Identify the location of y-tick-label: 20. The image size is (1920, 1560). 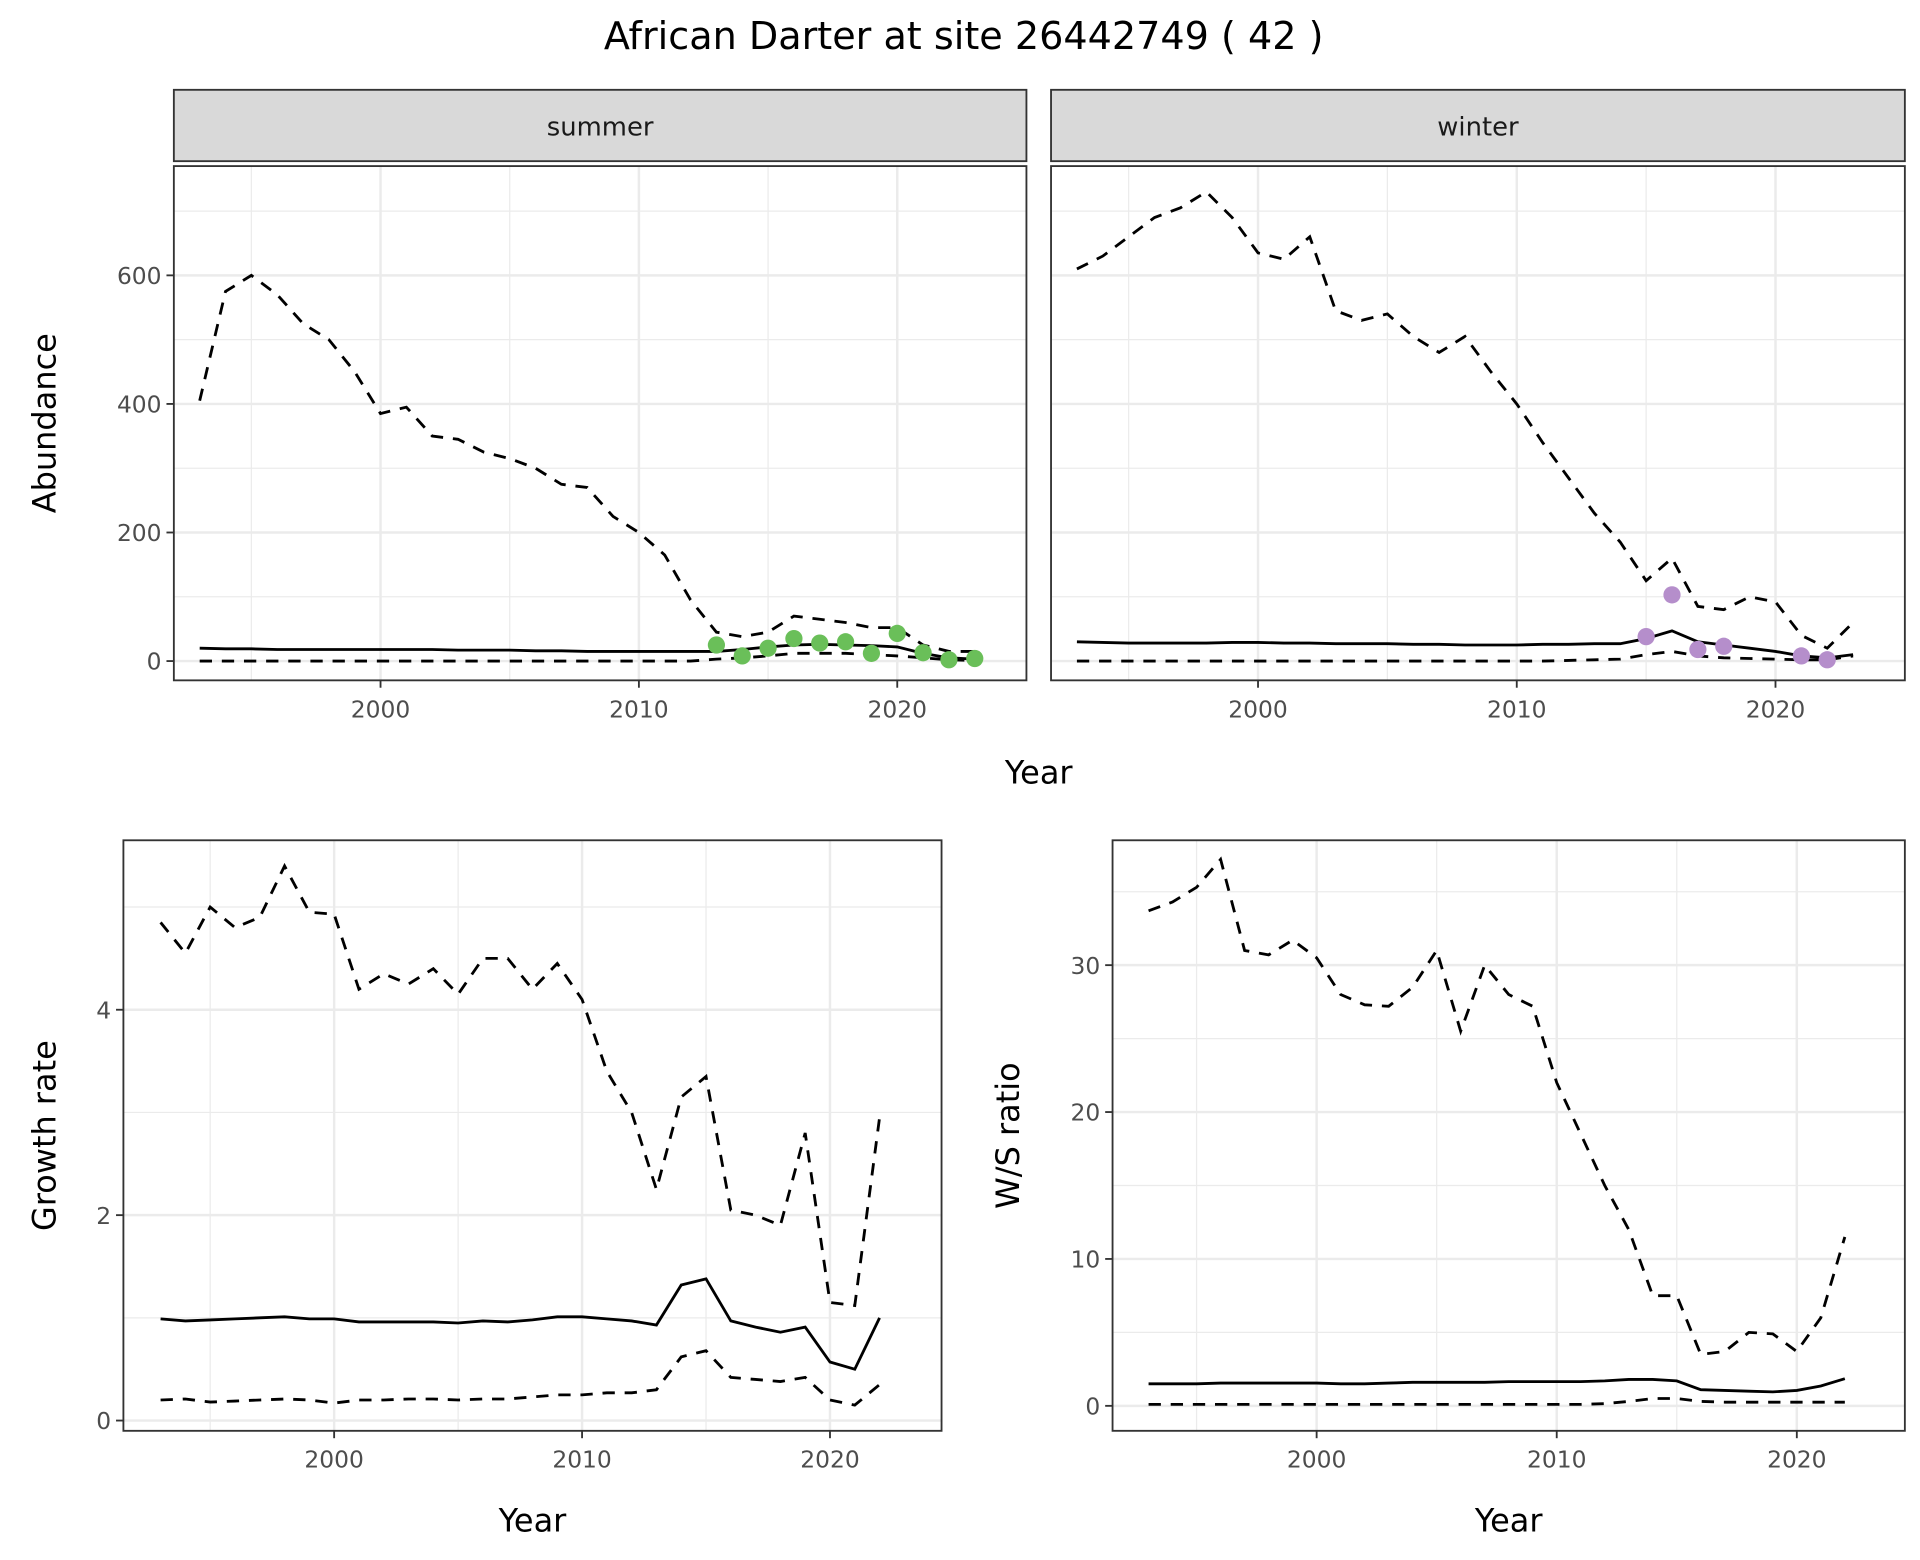
(1086, 1113).